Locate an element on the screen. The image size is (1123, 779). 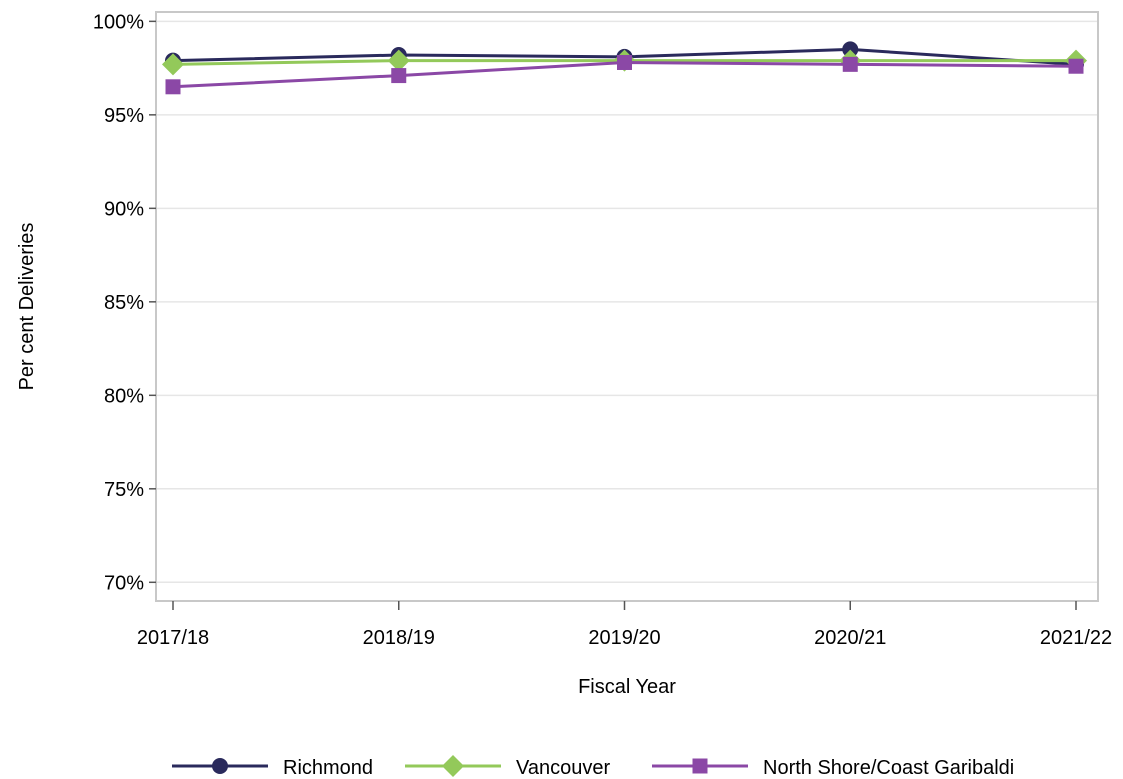
y-tick-label: 90% is located at coordinates (124, 209).